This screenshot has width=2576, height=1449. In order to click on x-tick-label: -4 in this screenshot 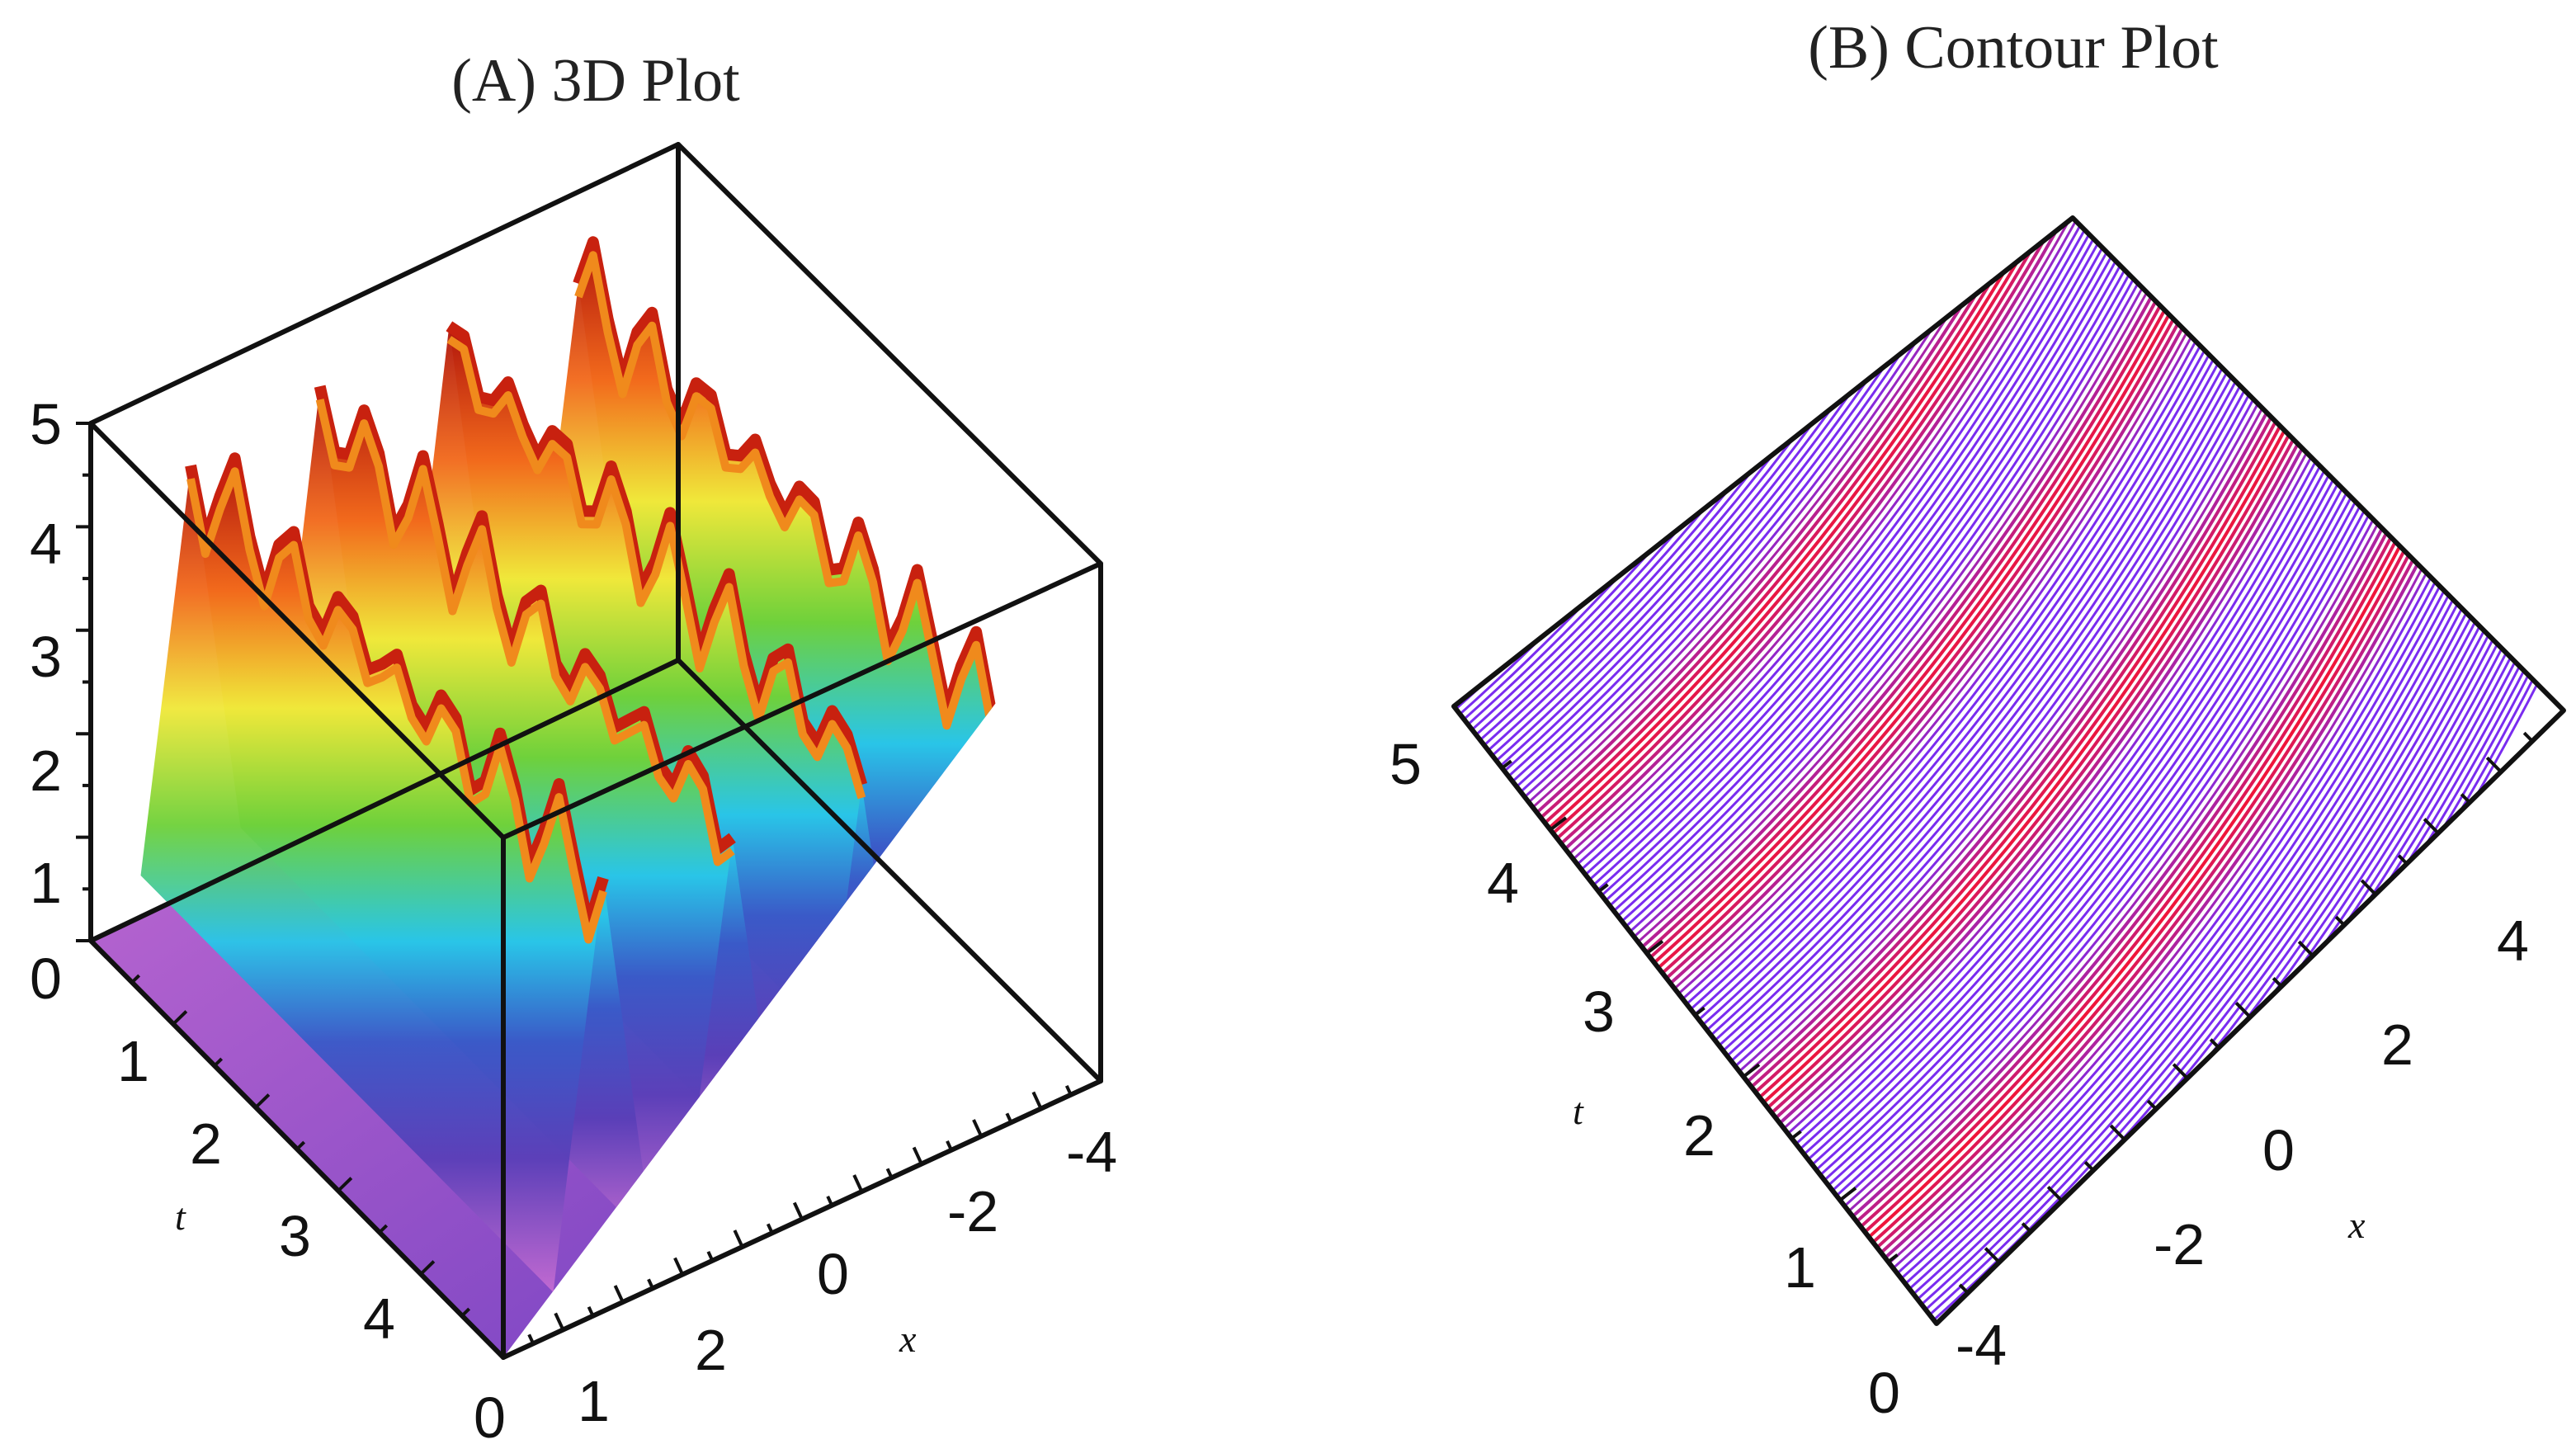, I will do `click(1091, 1152)`.